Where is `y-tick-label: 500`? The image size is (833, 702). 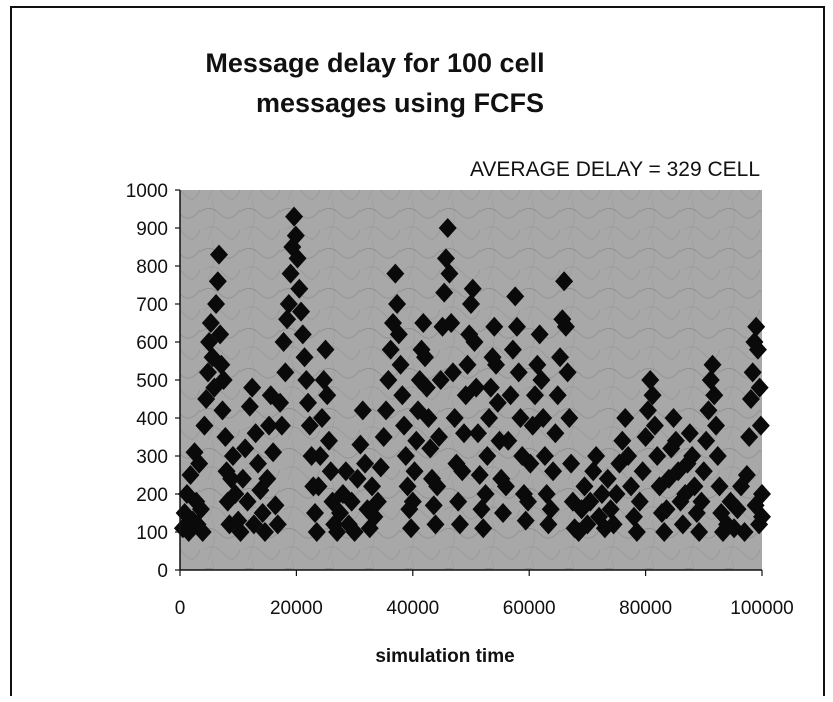 y-tick-label: 500 is located at coordinates (152, 381).